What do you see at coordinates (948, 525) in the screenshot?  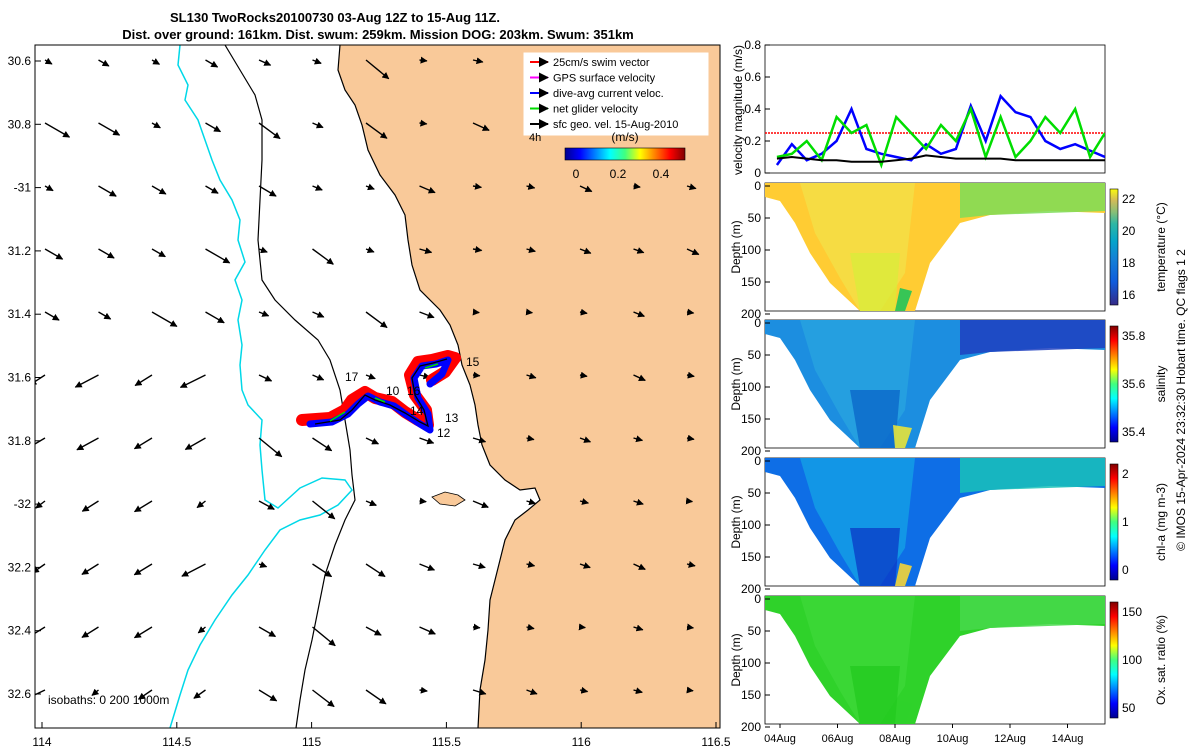 I see `section-chla: 0 50 100 150 200 Depth (m) 0 1 2 chl-a (mg m-3)` at bounding box center [948, 525].